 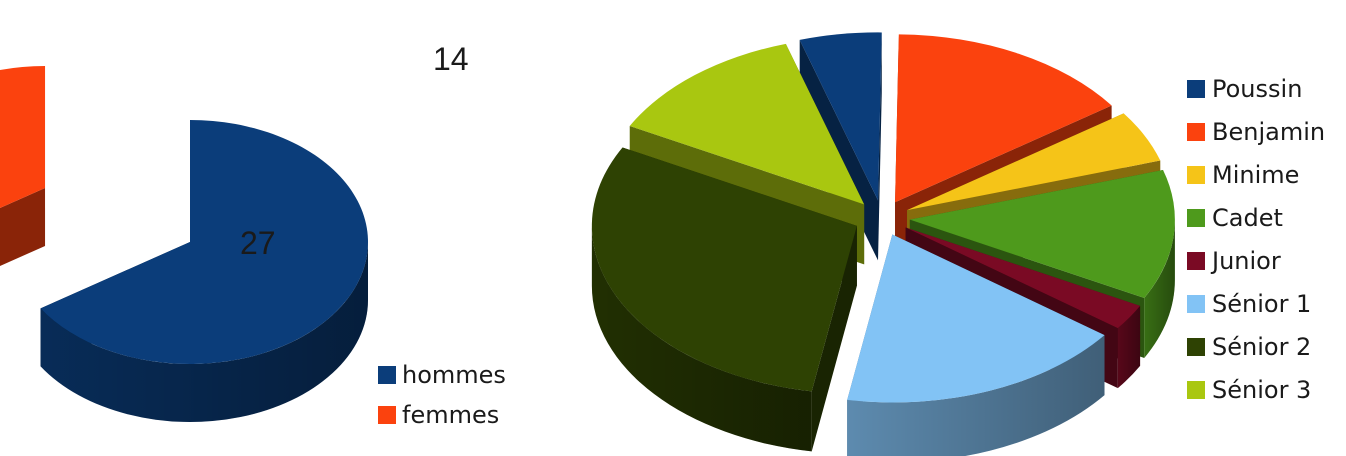 What do you see at coordinates (442, 395) in the screenshot?
I see `gender-legend: hommes femmes` at bounding box center [442, 395].